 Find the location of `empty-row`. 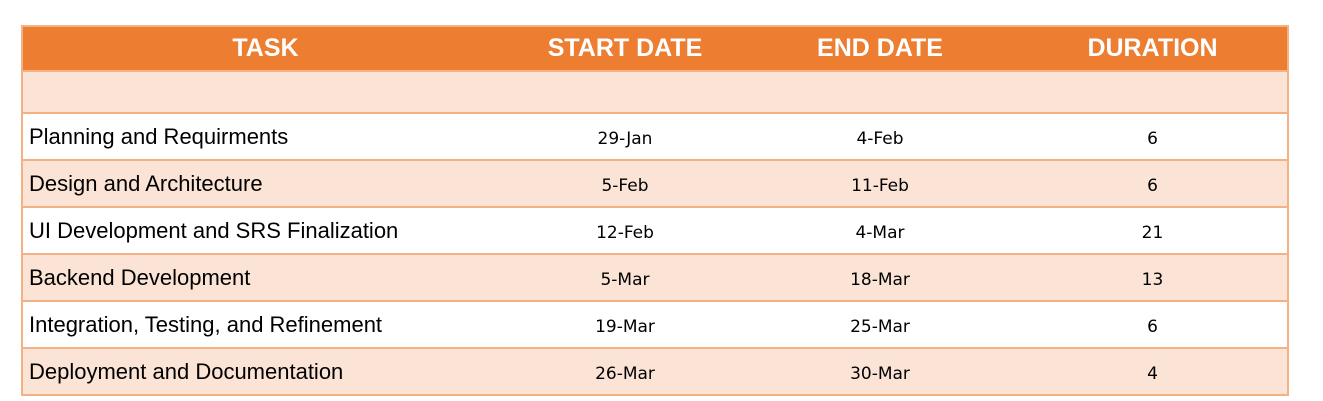

empty-row is located at coordinates (655, 92).